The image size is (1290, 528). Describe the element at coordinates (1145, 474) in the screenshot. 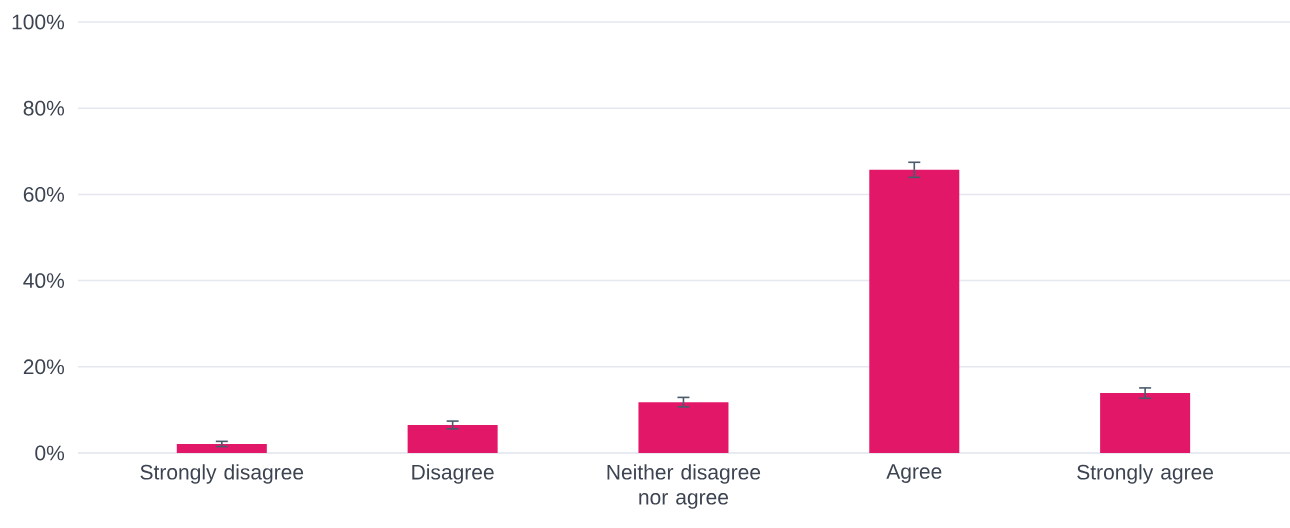

I see `x-tick-label: Strongly agree` at that location.